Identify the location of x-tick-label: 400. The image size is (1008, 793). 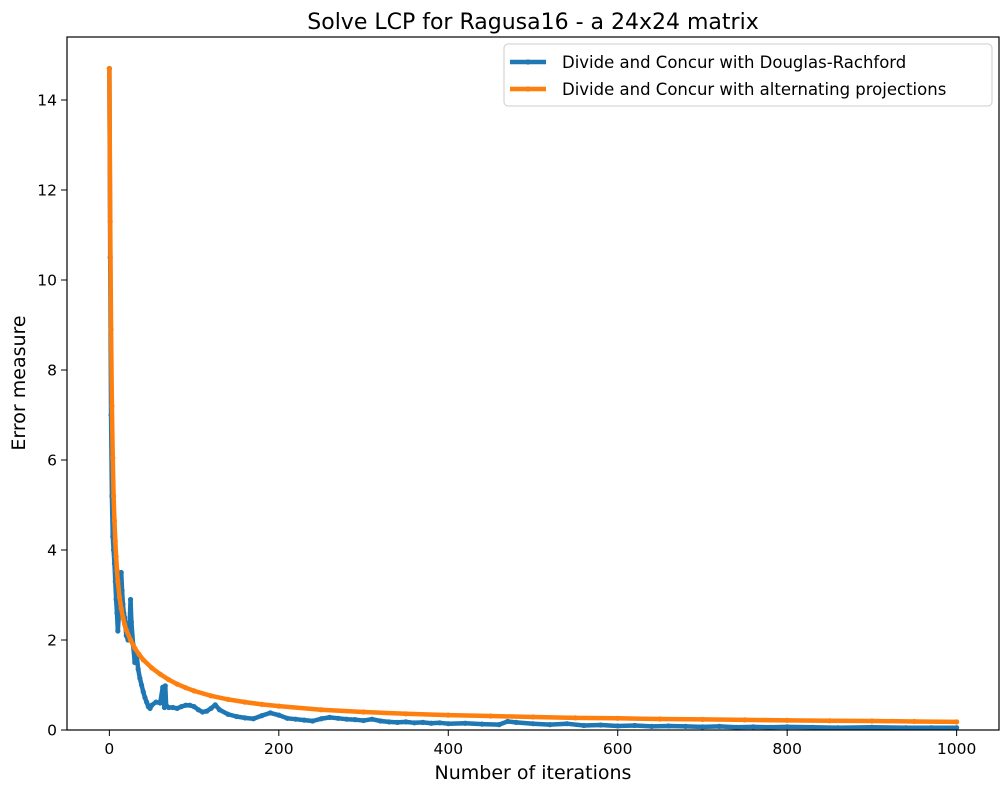
(448, 749).